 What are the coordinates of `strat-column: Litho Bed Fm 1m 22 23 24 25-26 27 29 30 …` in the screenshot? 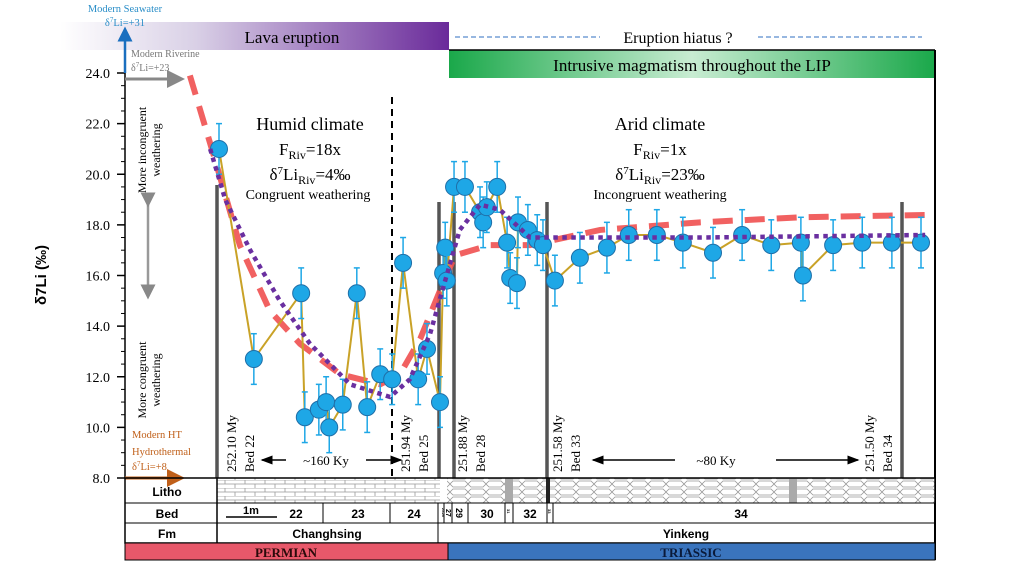 It's located at (530, 519).